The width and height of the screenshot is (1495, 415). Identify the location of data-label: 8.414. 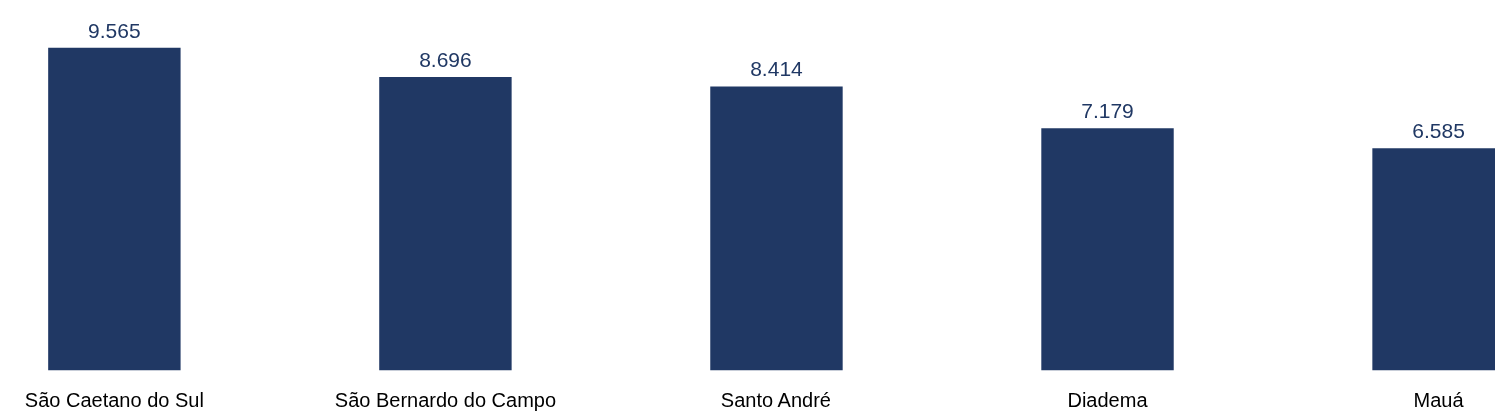
(777, 69).